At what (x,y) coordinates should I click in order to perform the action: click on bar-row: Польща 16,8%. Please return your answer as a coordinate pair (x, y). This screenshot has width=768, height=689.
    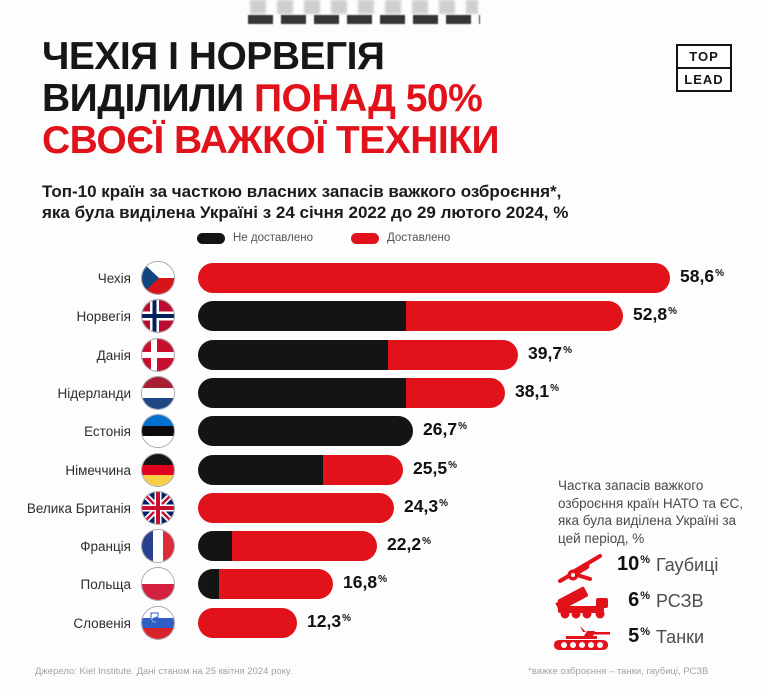
    Looking at the image, I should click on (384, 584).